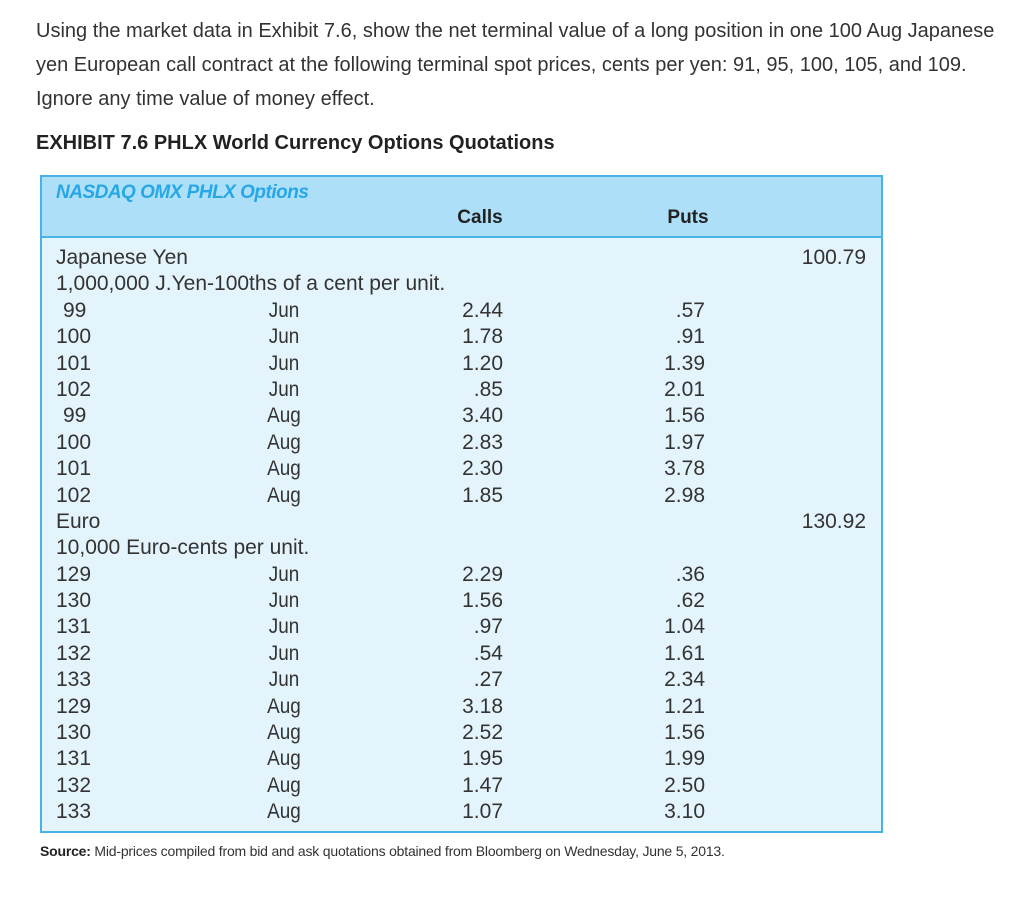 This screenshot has height=905, width=1024. What do you see at coordinates (684, 442) in the screenshot?
I see `put-price: 1.97` at bounding box center [684, 442].